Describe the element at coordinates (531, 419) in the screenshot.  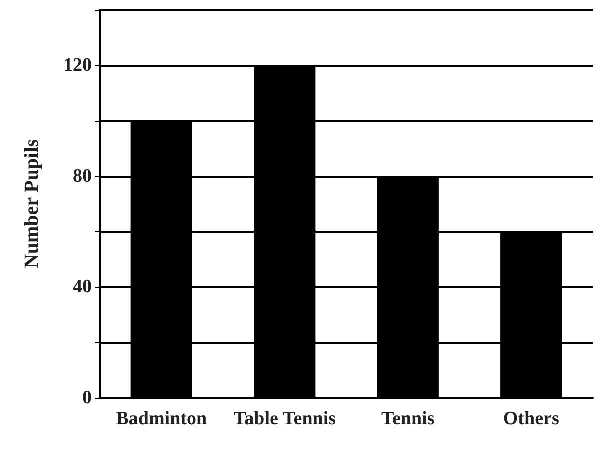
I see `x-tick-label: Others` at that location.